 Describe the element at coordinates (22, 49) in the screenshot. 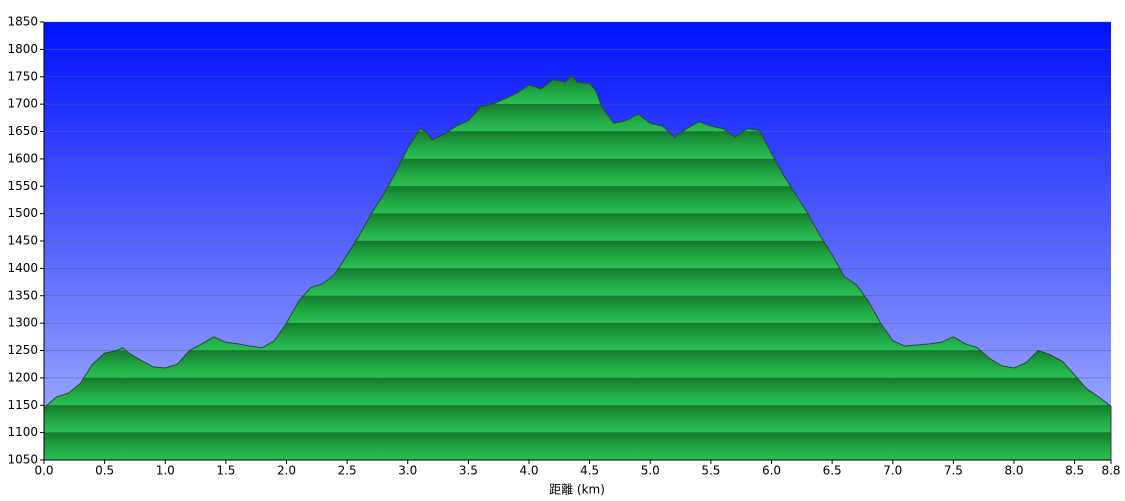

I see `y-tick-label: 1800` at that location.